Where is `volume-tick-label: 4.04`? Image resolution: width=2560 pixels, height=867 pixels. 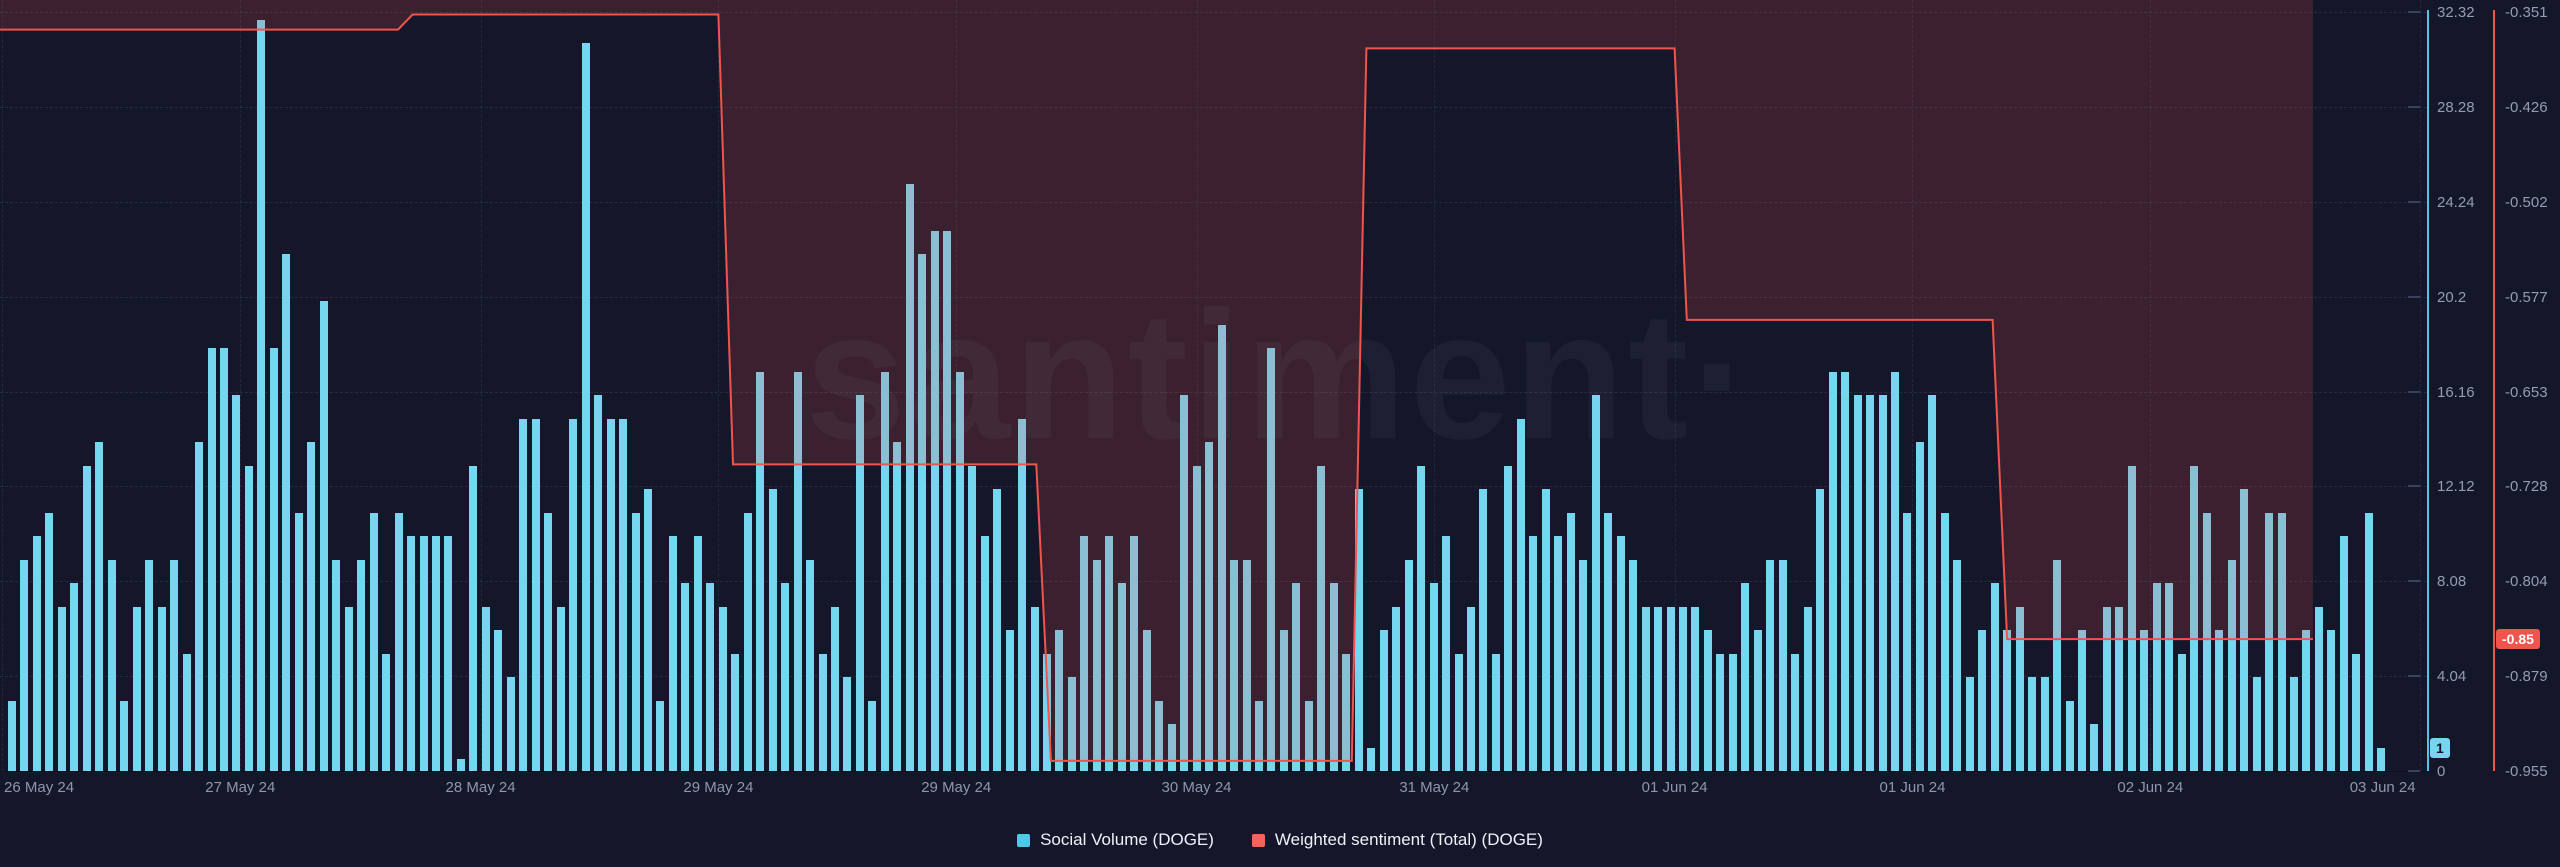 volume-tick-label: 4.04 is located at coordinates (2452, 677).